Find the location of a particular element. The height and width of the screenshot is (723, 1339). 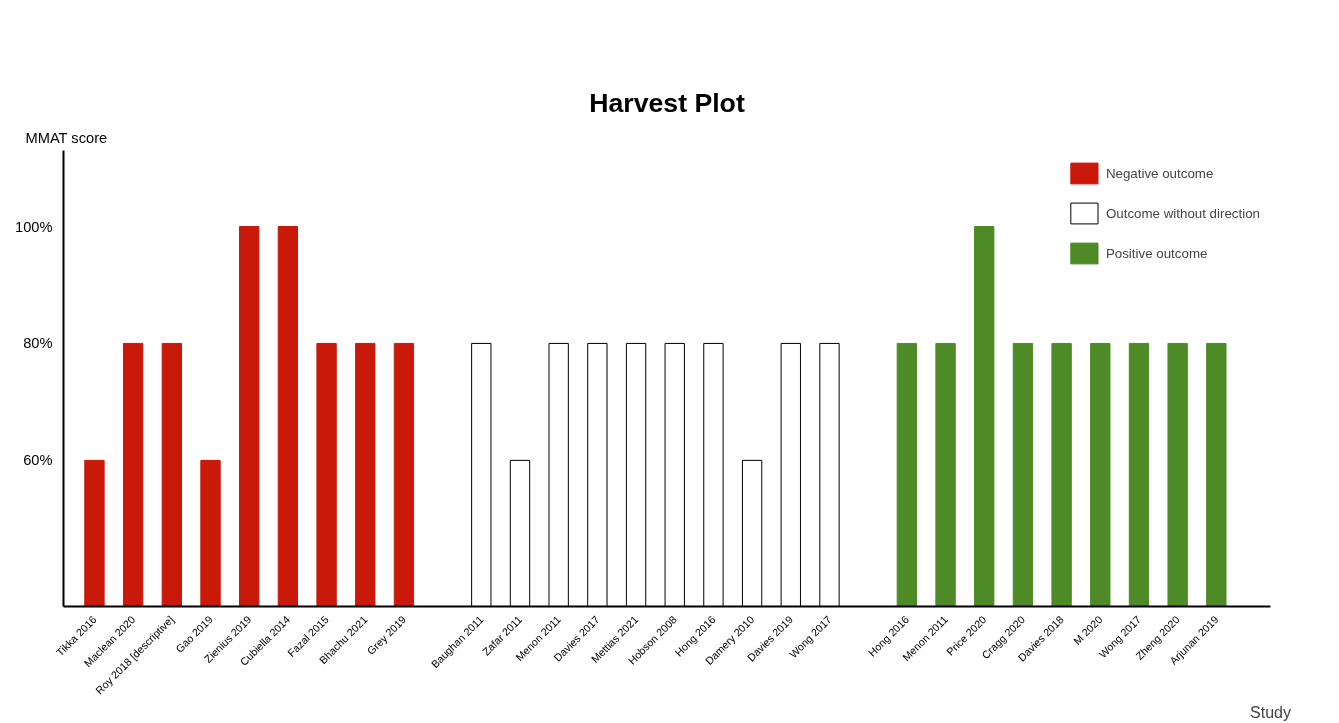

y-tick-label: 100% is located at coordinates (34, 226).